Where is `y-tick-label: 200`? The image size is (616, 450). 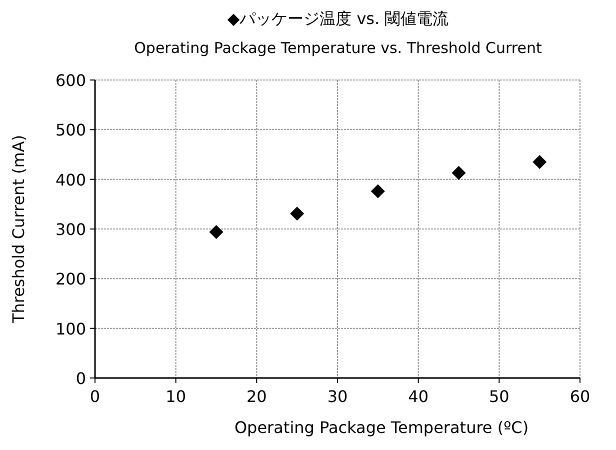
y-tick-label: 200 is located at coordinates (70, 279).